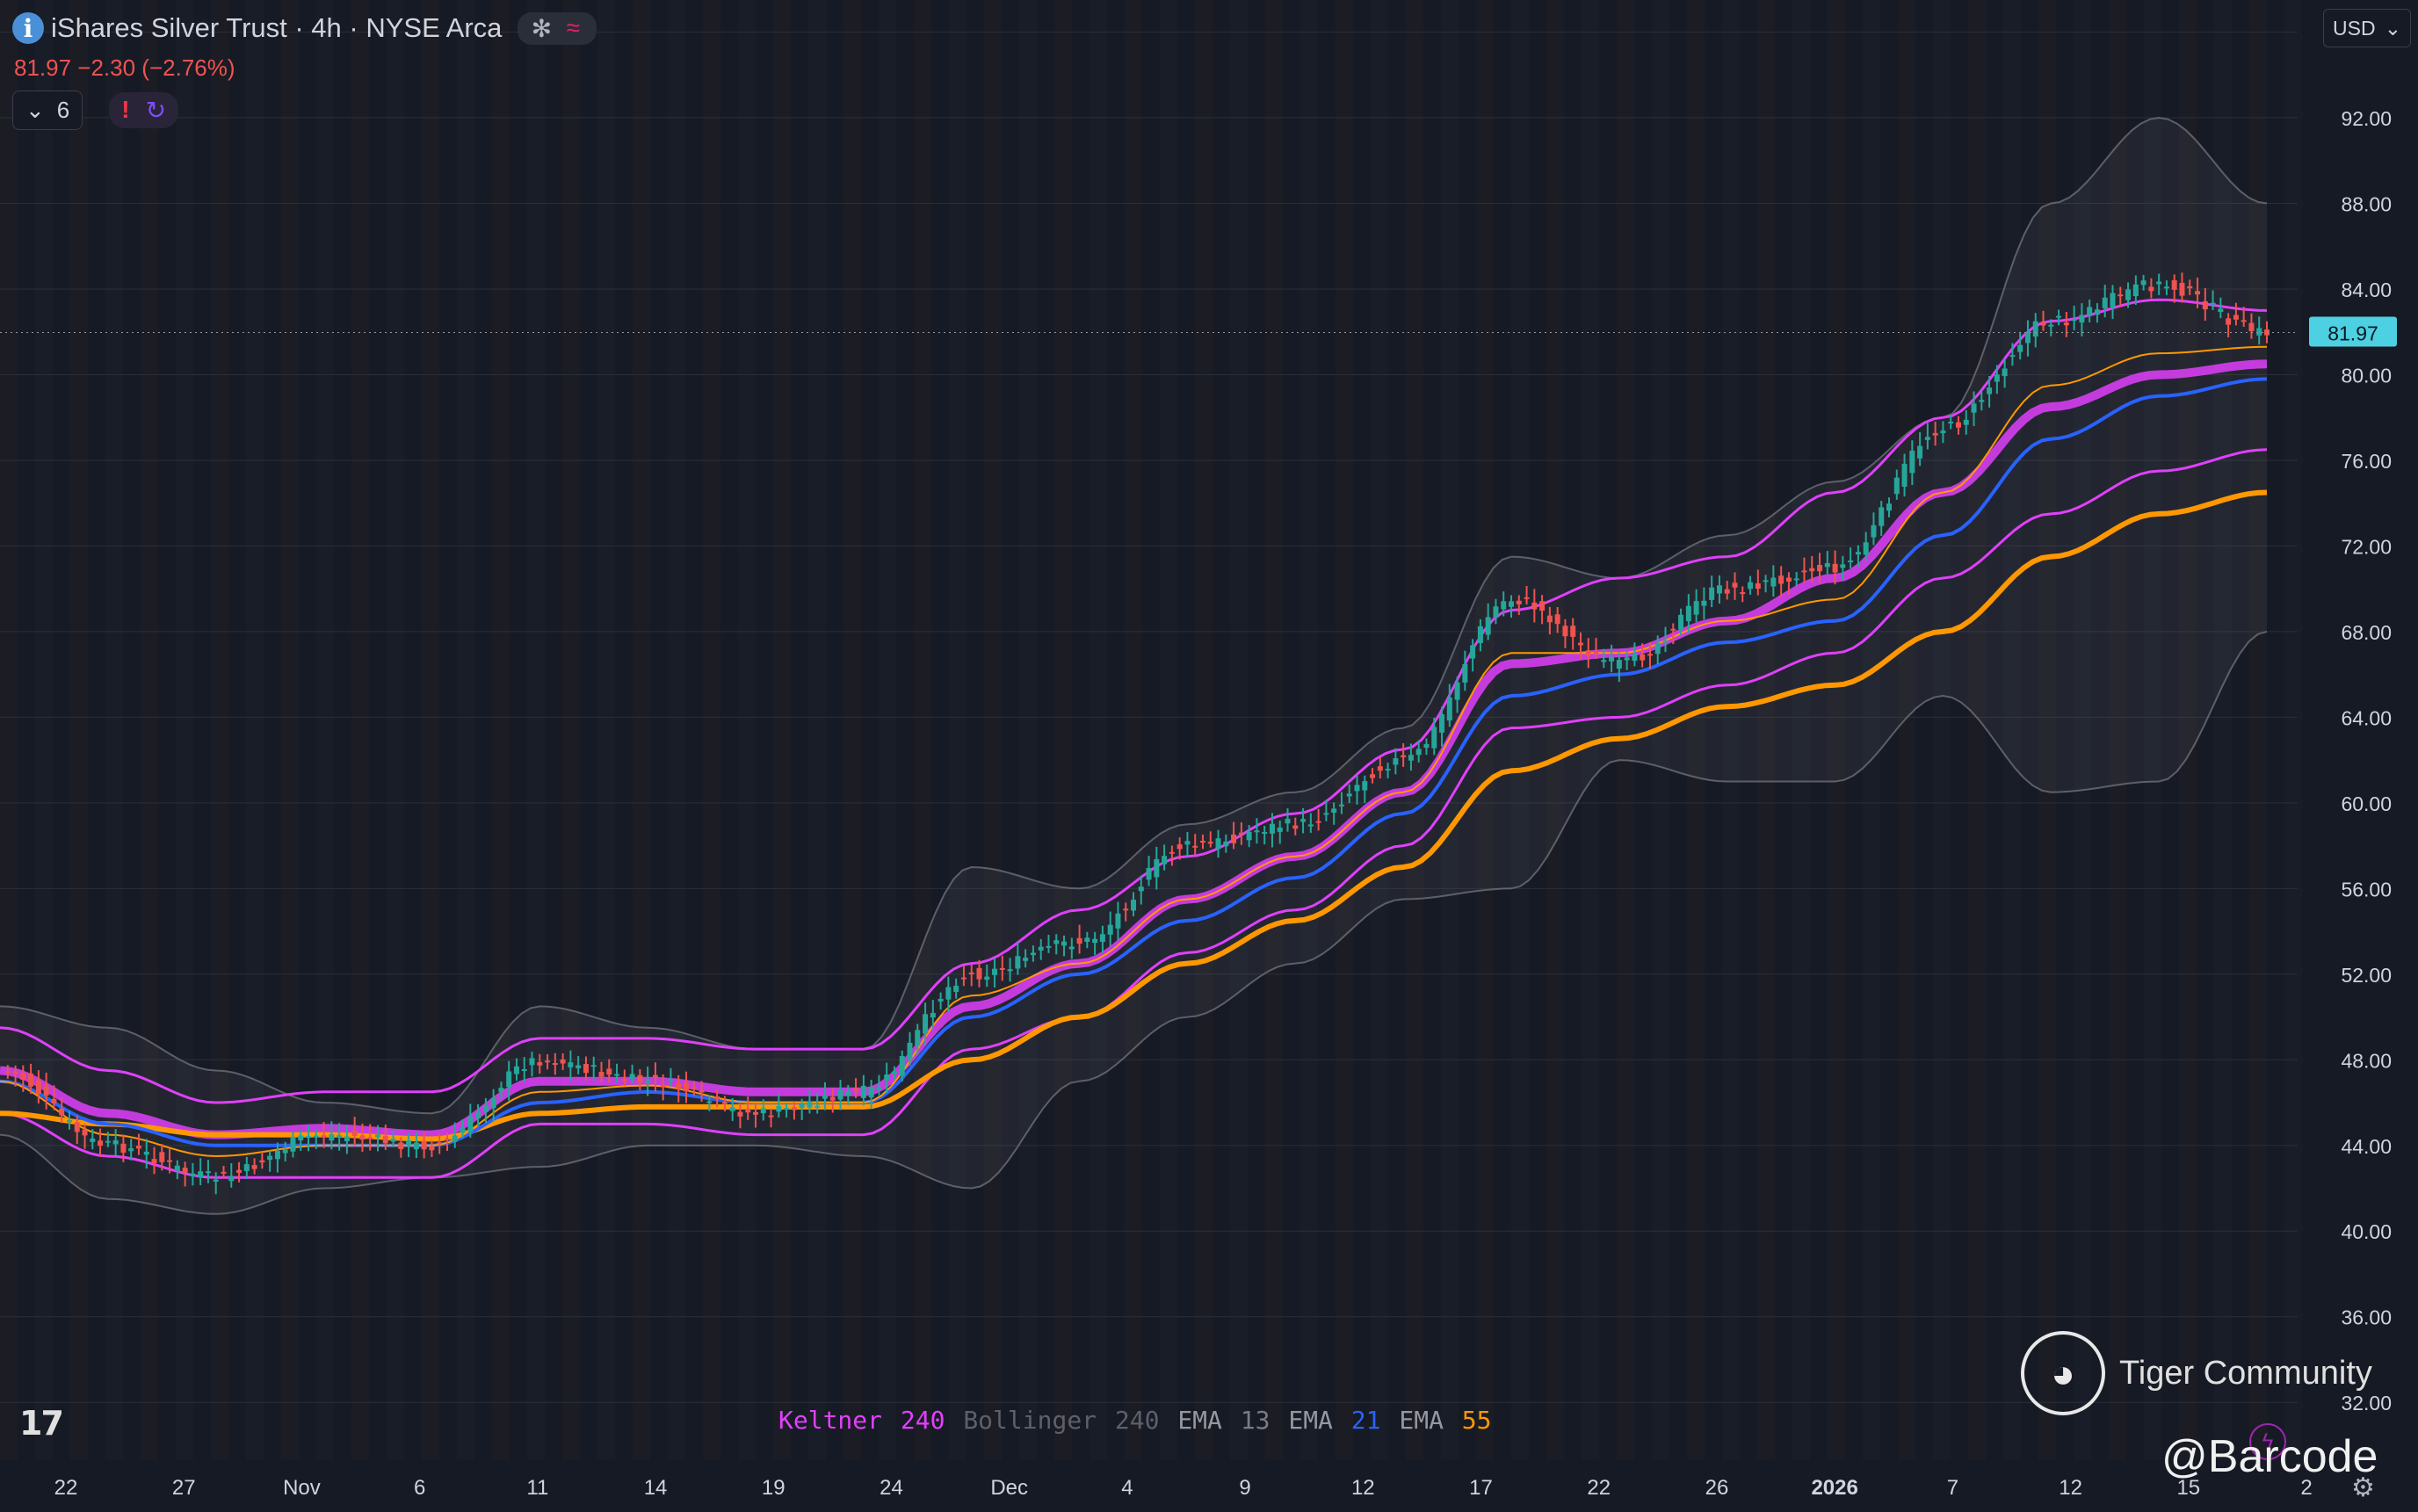 This screenshot has height=1512, width=2418. Describe the element at coordinates (2366, 1403) in the screenshot. I see `y-axis-tick-label: 32.00` at that location.